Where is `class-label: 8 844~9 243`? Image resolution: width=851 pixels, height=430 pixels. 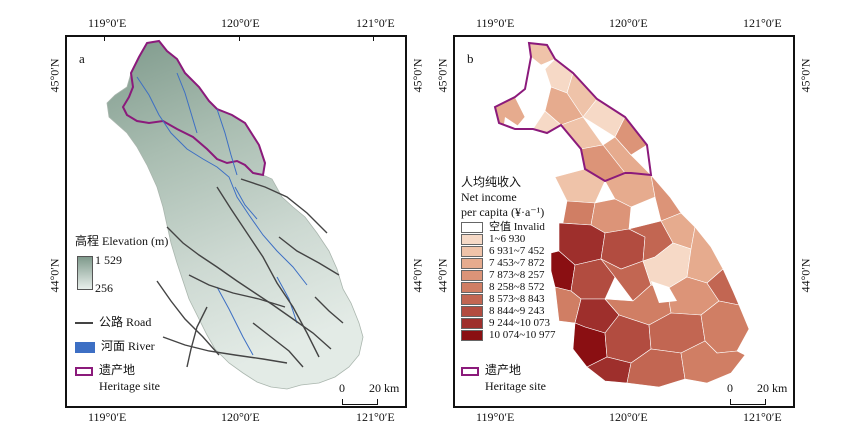
class-label: 8 844~9 243 is located at coordinates (517, 311).